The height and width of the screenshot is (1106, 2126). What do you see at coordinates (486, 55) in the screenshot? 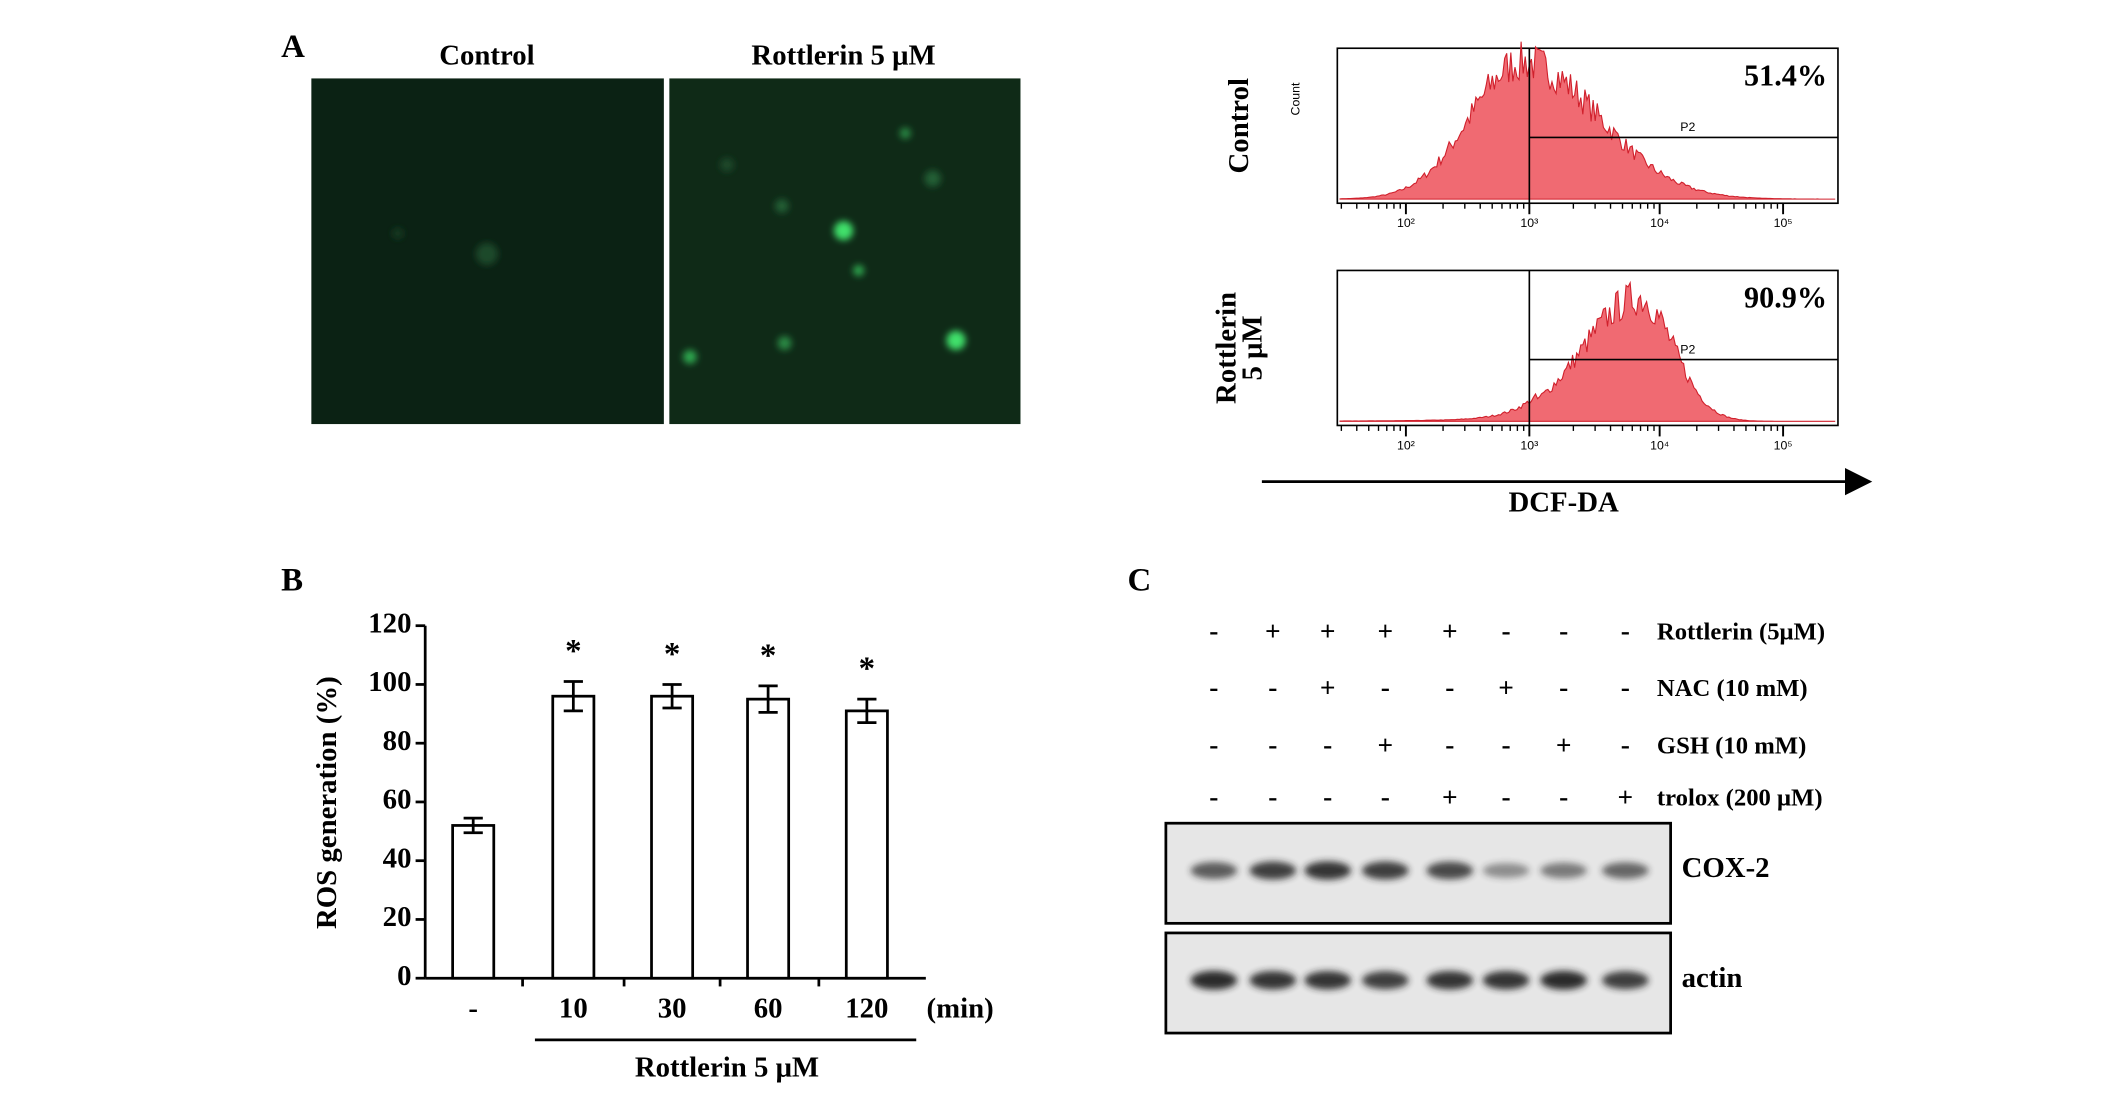
I see `image-title: Control` at bounding box center [486, 55].